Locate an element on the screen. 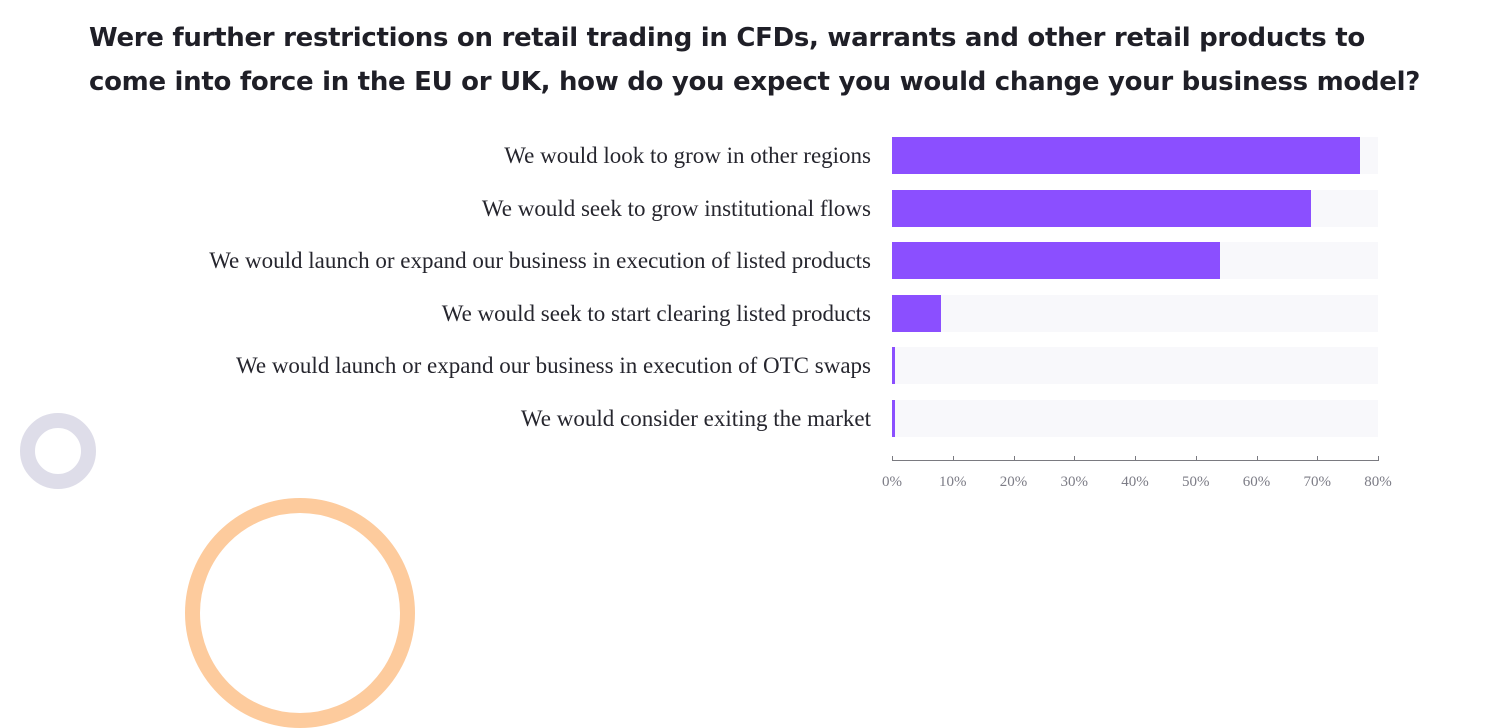 The height and width of the screenshot is (728, 1486). bar-row: We would look to grow in other regions is located at coordinates (700, 155).